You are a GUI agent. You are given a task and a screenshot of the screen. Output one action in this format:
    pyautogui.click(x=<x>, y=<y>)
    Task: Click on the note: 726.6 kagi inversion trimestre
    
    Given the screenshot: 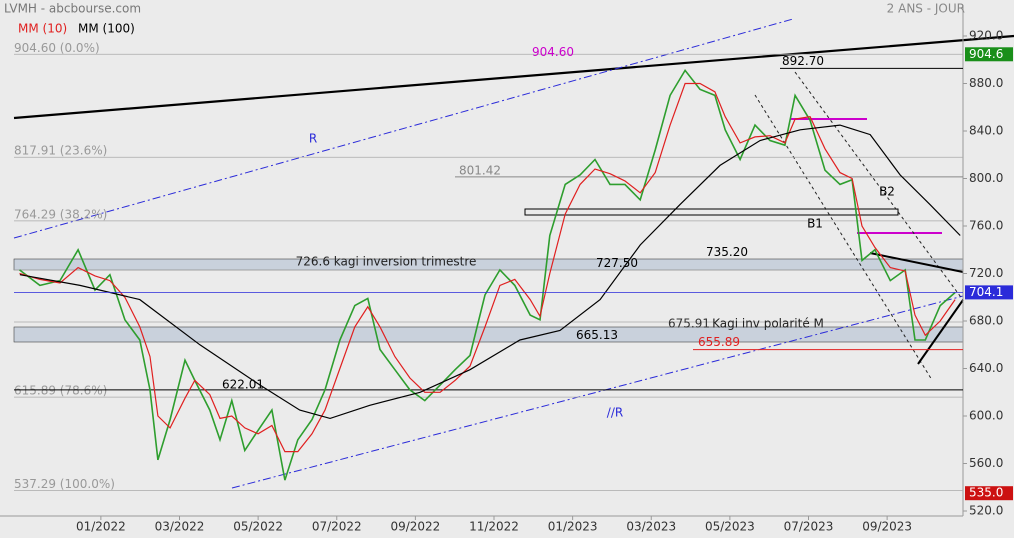 What is the action you would take?
    pyautogui.click(x=386, y=262)
    